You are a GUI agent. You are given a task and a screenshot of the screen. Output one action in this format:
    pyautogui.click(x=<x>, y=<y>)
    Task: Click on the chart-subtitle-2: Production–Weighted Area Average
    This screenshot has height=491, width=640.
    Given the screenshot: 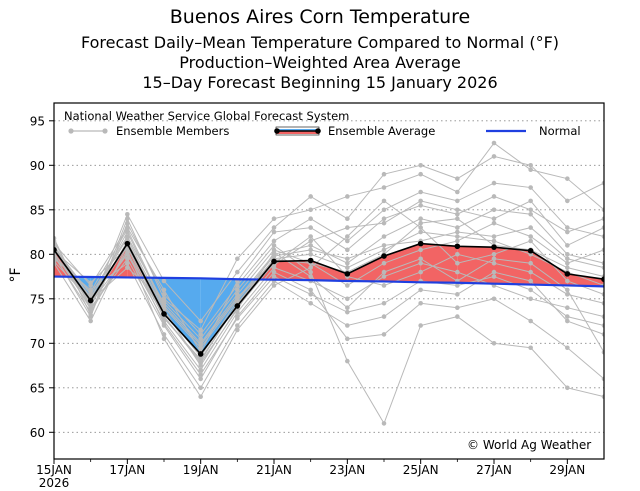 What is the action you would take?
    pyautogui.click(x=320, y=62)
    